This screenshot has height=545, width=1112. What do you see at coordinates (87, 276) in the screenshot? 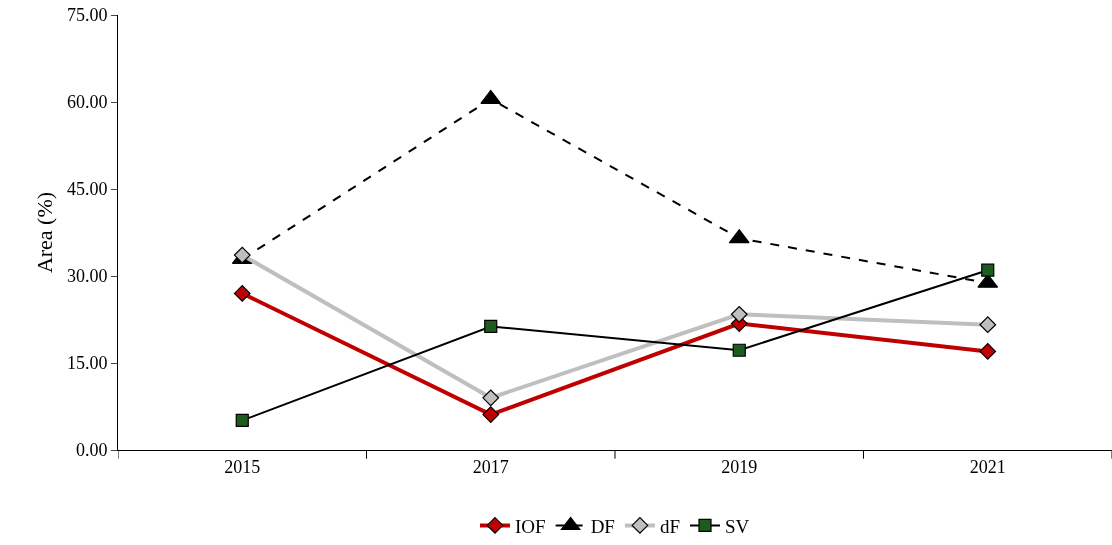
I see `y-tick-label: 30.00` at bounding box center [87, 276].